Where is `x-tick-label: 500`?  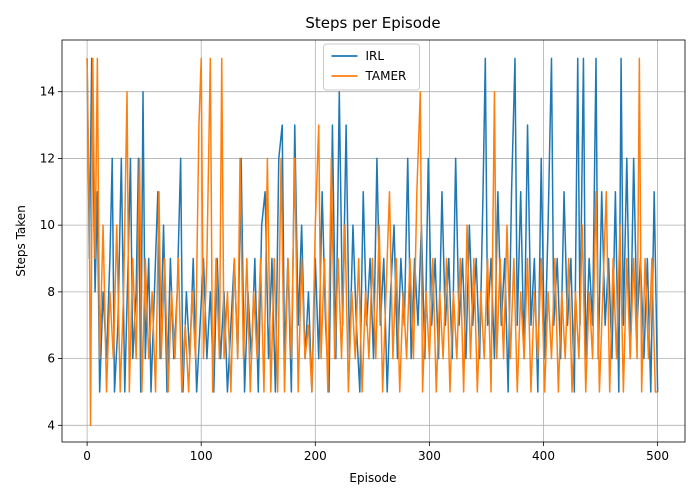
x-tick-label: 500 is located at coordinates (657, 456).